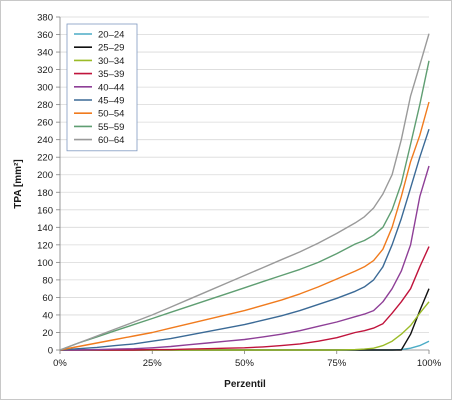 This screenshot has width=452, height=404. Describe the element at coordinates (45, 175) in the screenshot. I see `y-tick-label: 200` at that location.